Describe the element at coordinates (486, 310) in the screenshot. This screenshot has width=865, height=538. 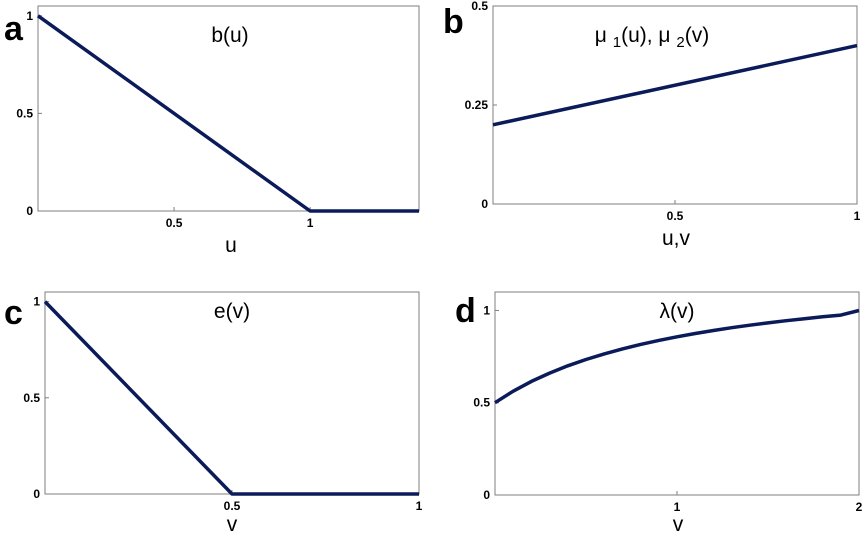
I see `y-tick-label-d: 1` at that location.